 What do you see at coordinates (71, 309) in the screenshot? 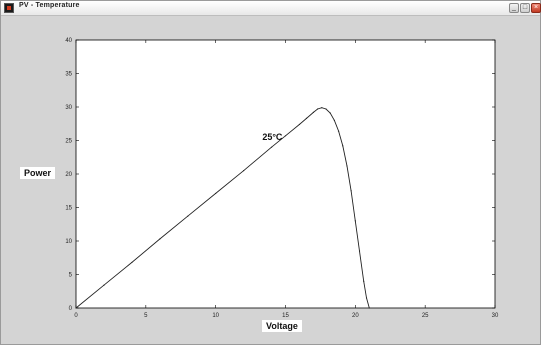
I see `y-tick-label: 0` at bounding box center [71, 309].